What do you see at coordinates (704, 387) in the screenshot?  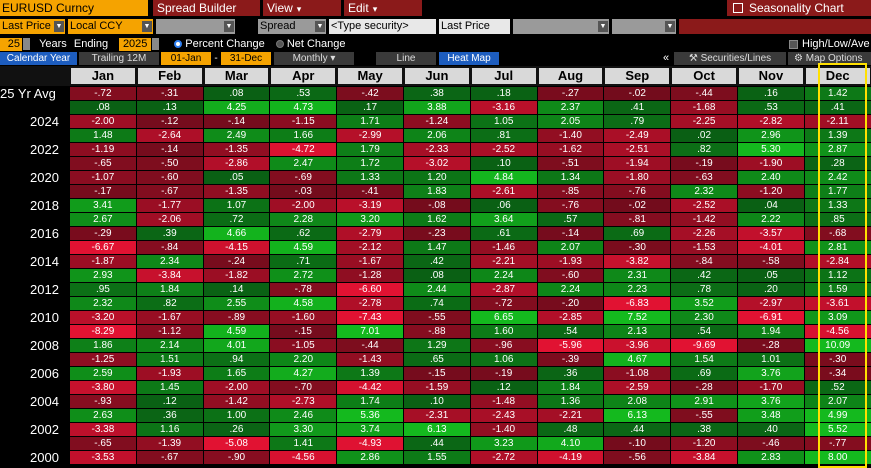 I see `heatmap-cell: -.28` at bounding box center [704, 387].